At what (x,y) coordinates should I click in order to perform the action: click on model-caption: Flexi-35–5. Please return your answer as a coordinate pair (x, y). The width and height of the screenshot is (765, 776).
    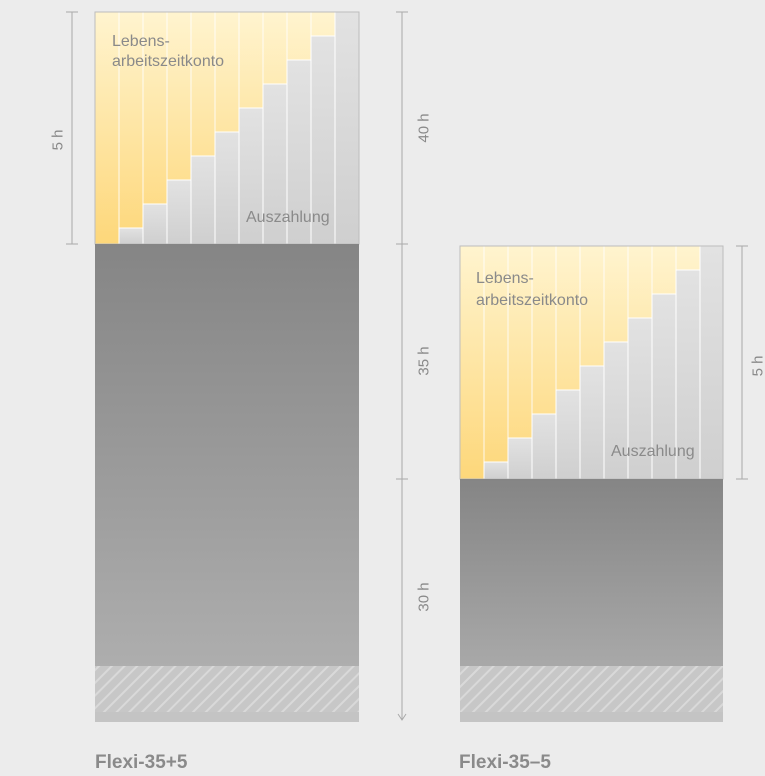
    Looking at the image, I should click on (505, 762).